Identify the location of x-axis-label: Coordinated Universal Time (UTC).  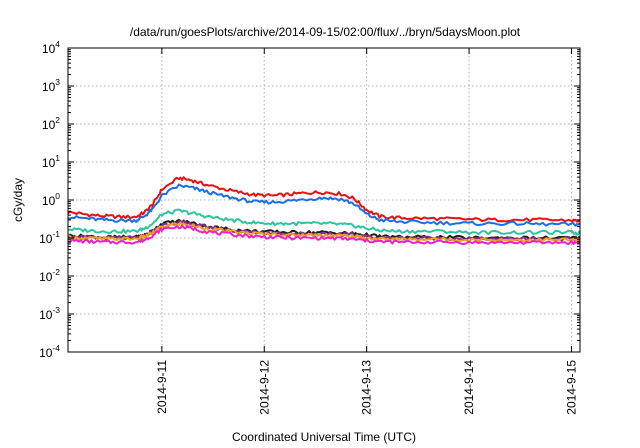
(324, 437).